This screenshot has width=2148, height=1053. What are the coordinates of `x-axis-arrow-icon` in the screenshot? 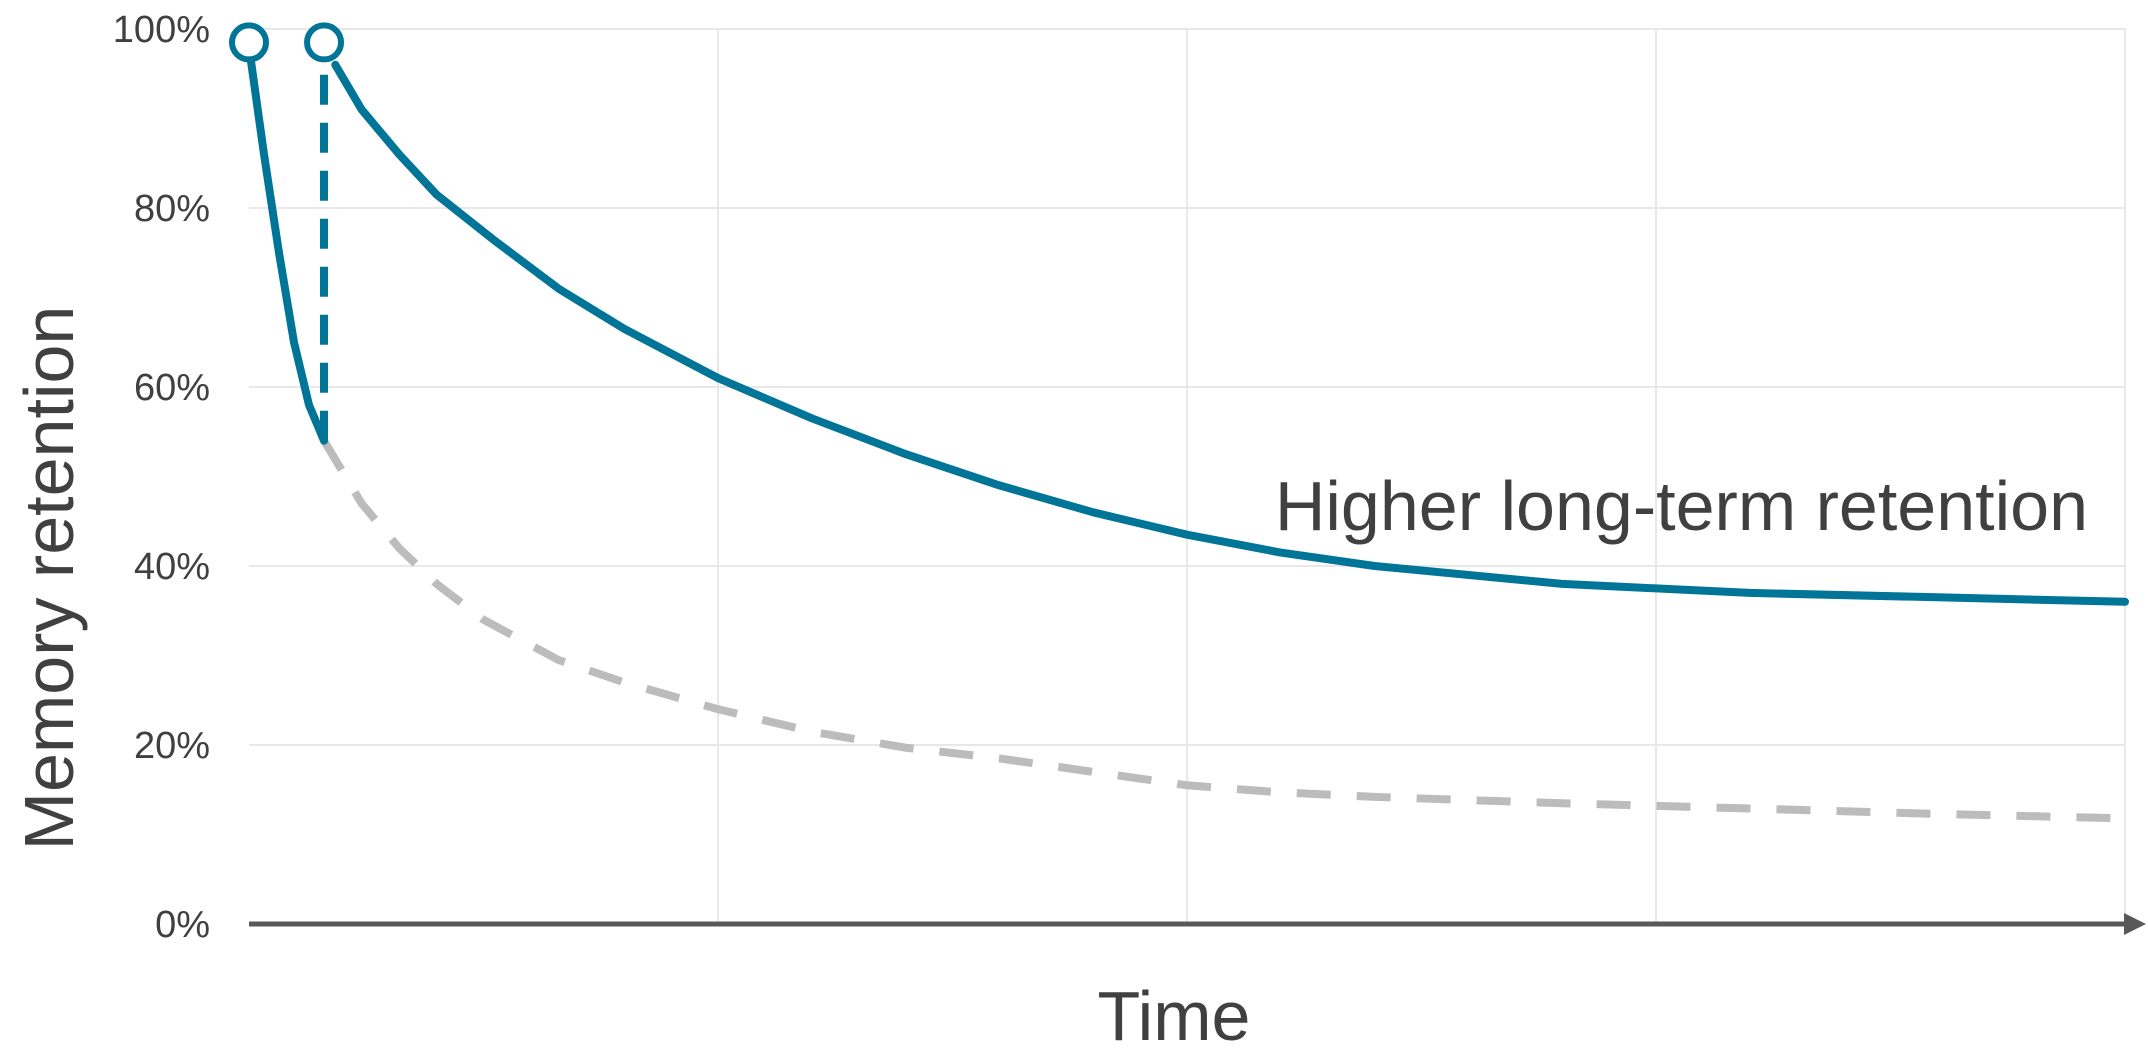 It's located at (2135, 924).